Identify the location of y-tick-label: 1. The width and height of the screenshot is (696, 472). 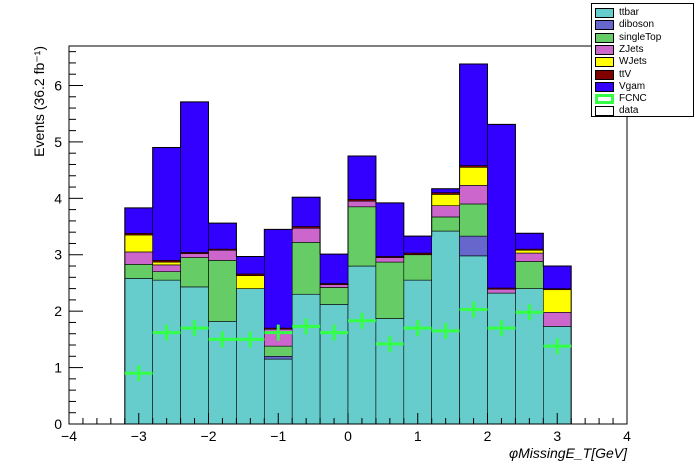
(58, 368).